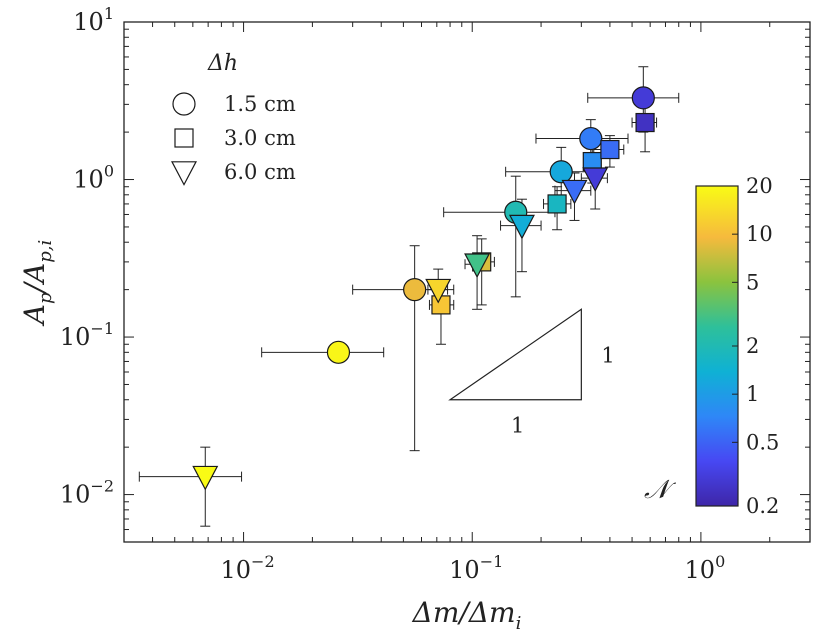 The width and height of the screenshot is (830, 638). What do you see at coordinates (184, 138) in the screenshot?
I see `legend-marker-square` at bounding box center [184, 138].